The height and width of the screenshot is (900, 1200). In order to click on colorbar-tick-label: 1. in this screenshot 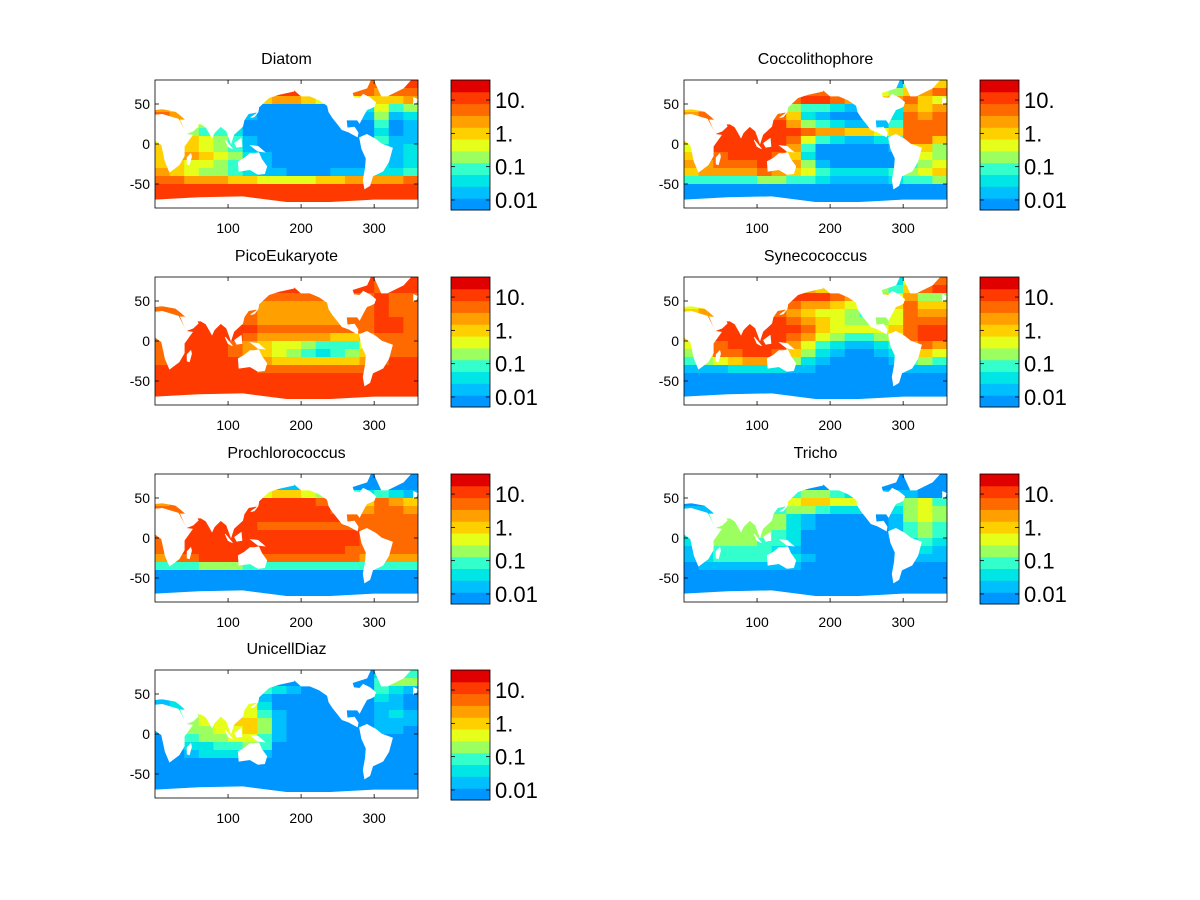, I will do `click(504, 527)`.